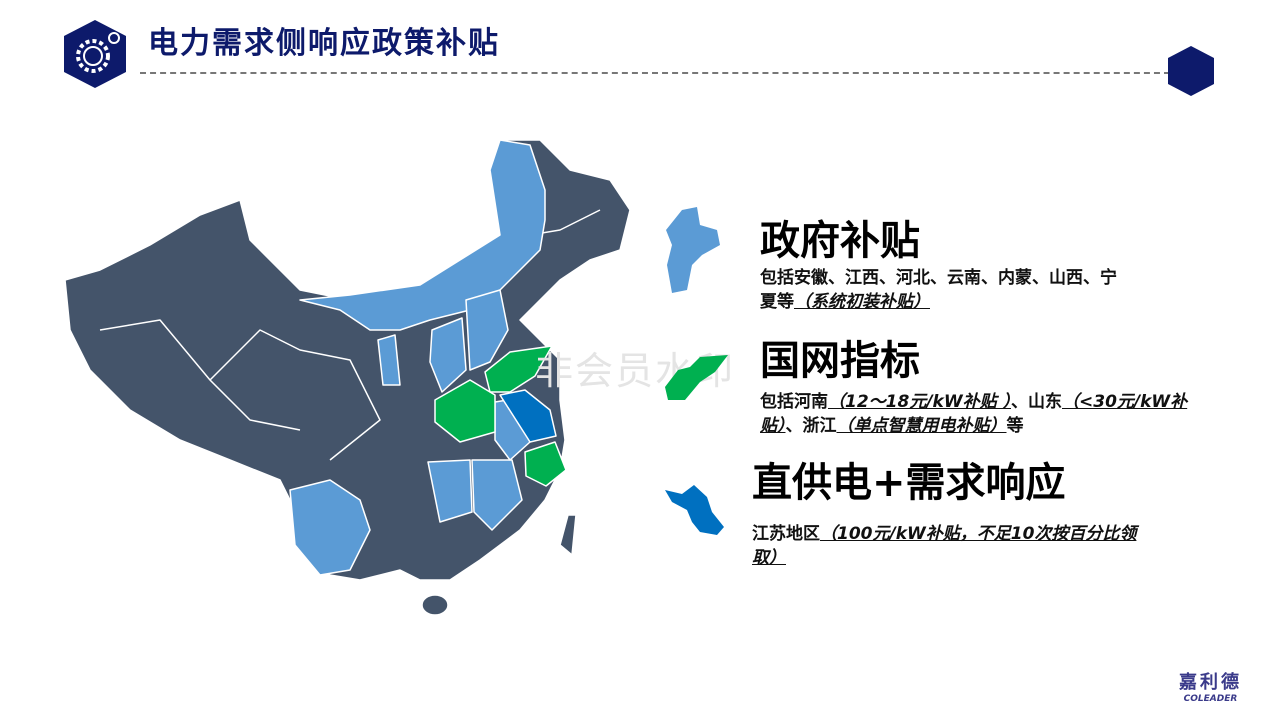  I want to click on company-logo: 嘉利德 COLEADER, so click(1210, 686).